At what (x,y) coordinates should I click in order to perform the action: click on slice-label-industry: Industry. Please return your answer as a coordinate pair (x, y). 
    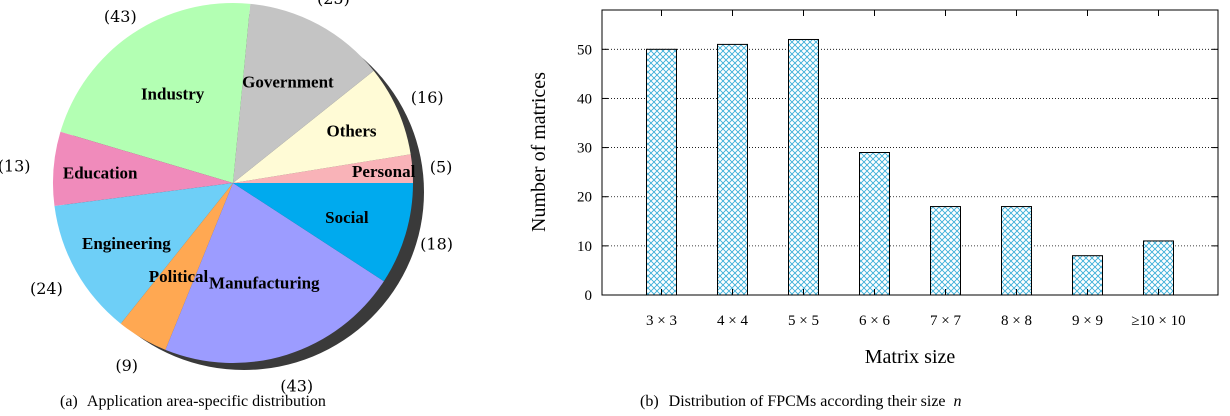
    Looking at the image, I should click on (173, 93).